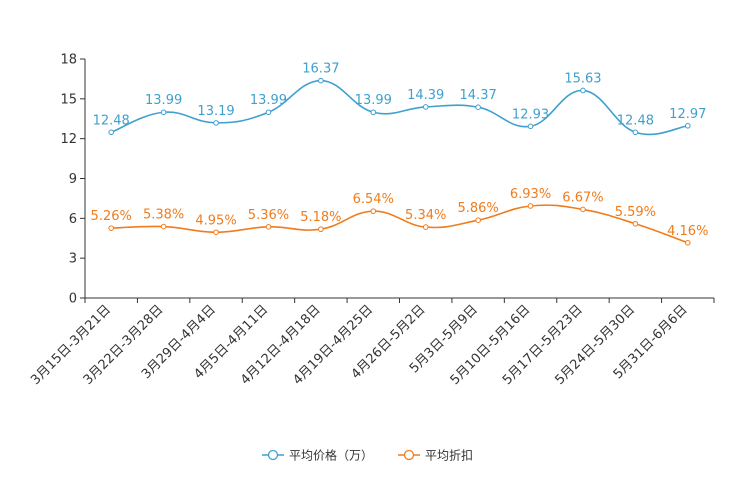 The height and width of the screenshot is (496, 744). Describe the element at coordinates (635, 212) in the screenshot. I see `data-label: 5.59%` at that location.